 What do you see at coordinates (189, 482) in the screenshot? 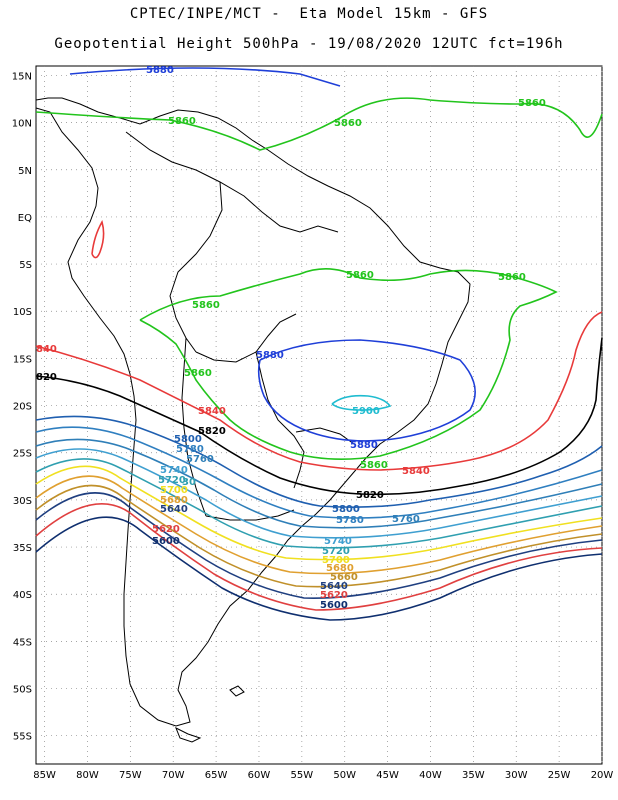
I see `label-30: 30` at bounding box center [189, 482].